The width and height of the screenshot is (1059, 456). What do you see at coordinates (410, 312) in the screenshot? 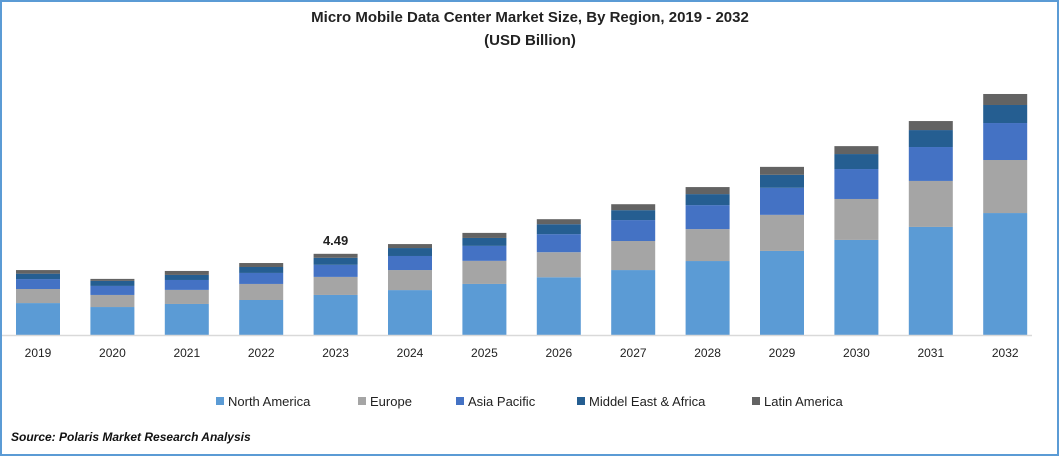
I see `bar-segment-north-america-2024` at bounding box center [410, 312].